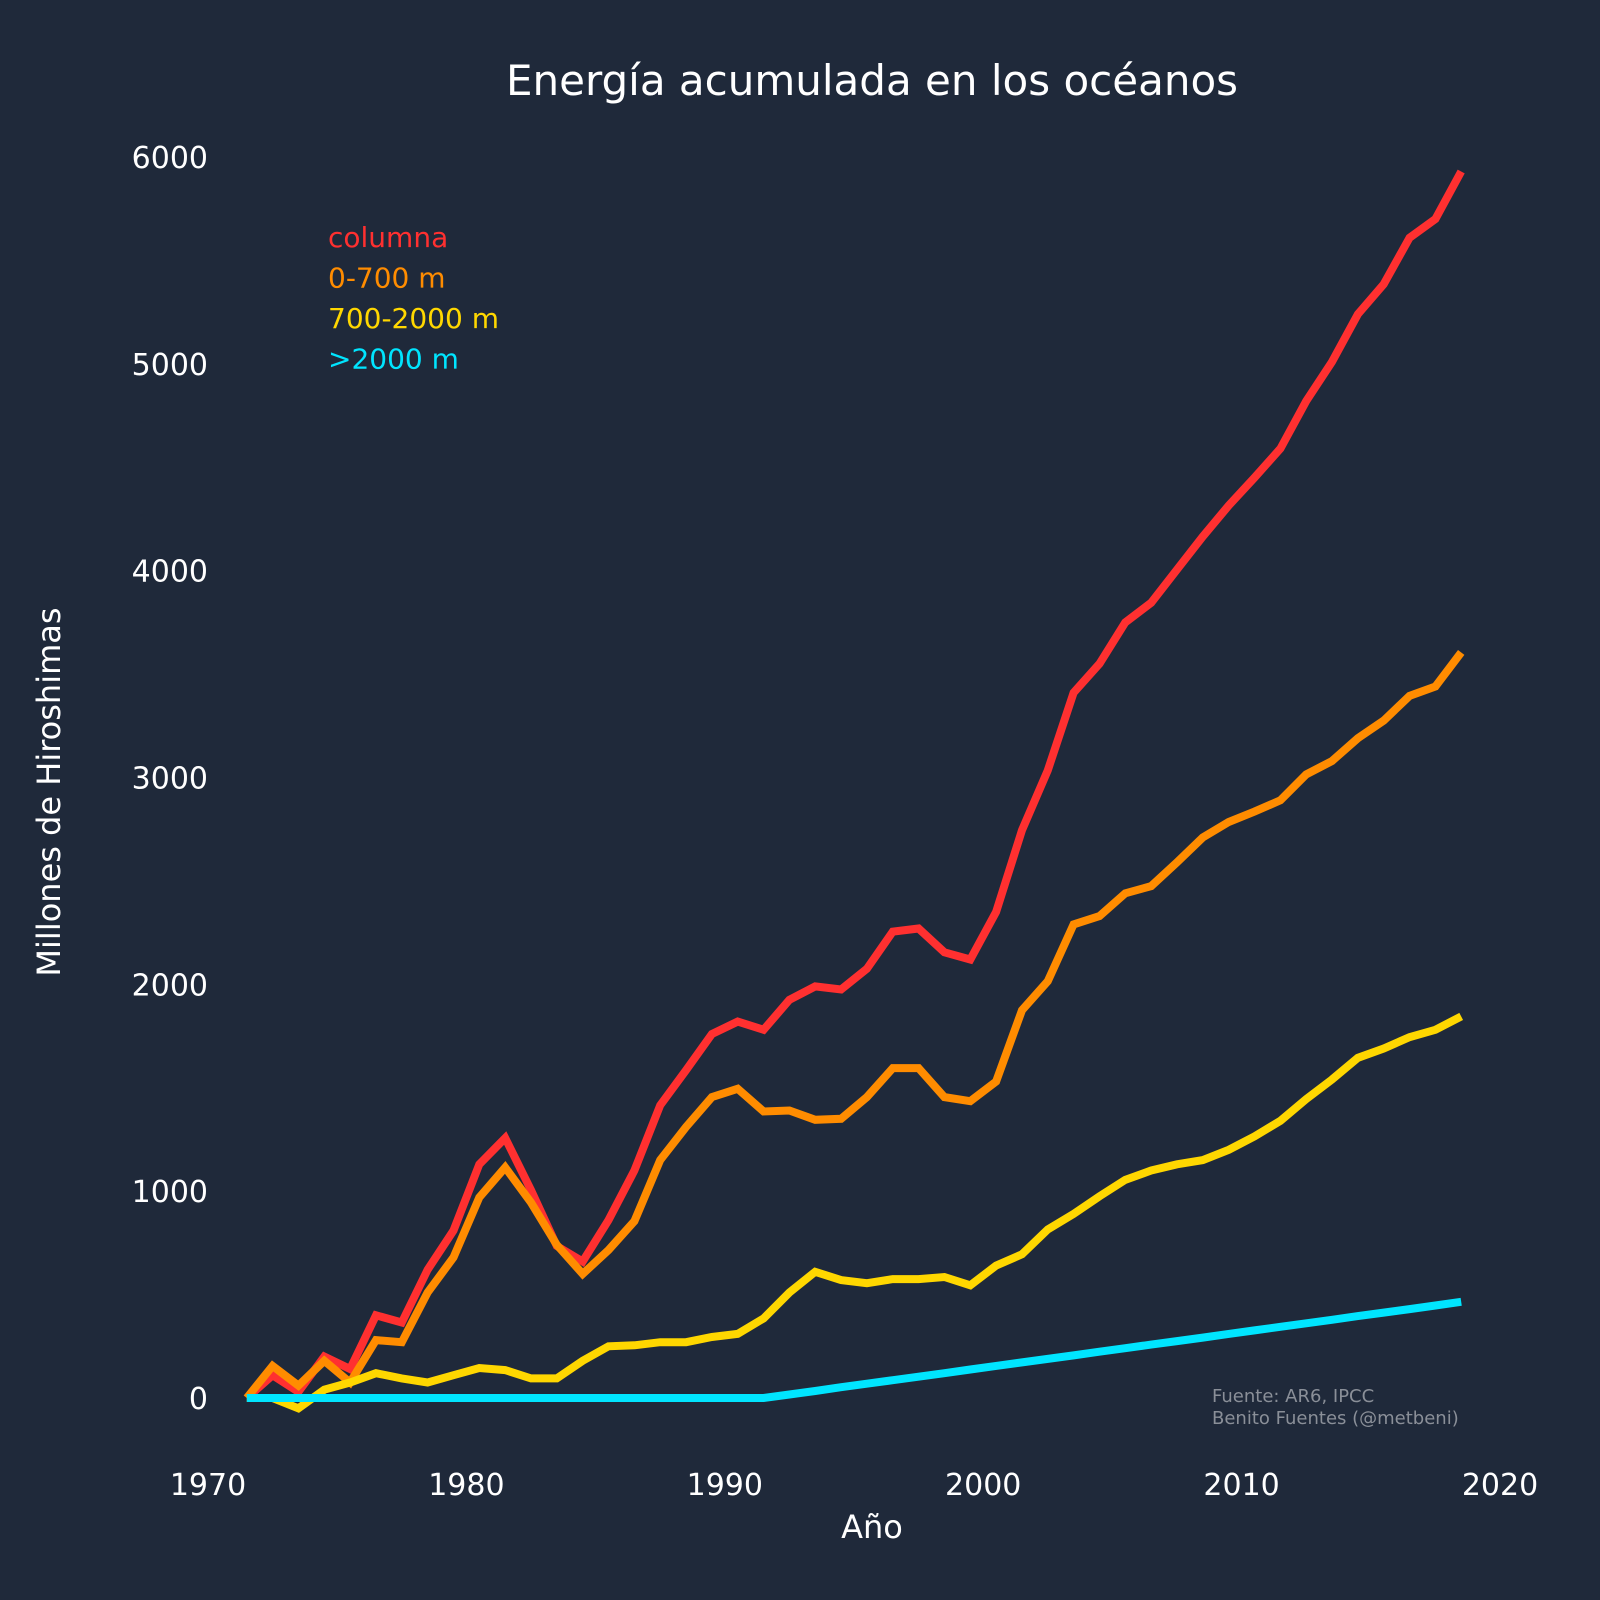 Image resolution: width=1600 pixels, height=1600 pixels. What do you see at coordinates (170, 572) in the screenshot?
I see `y-tick-label: 4000` at bounding box center [170, 572].